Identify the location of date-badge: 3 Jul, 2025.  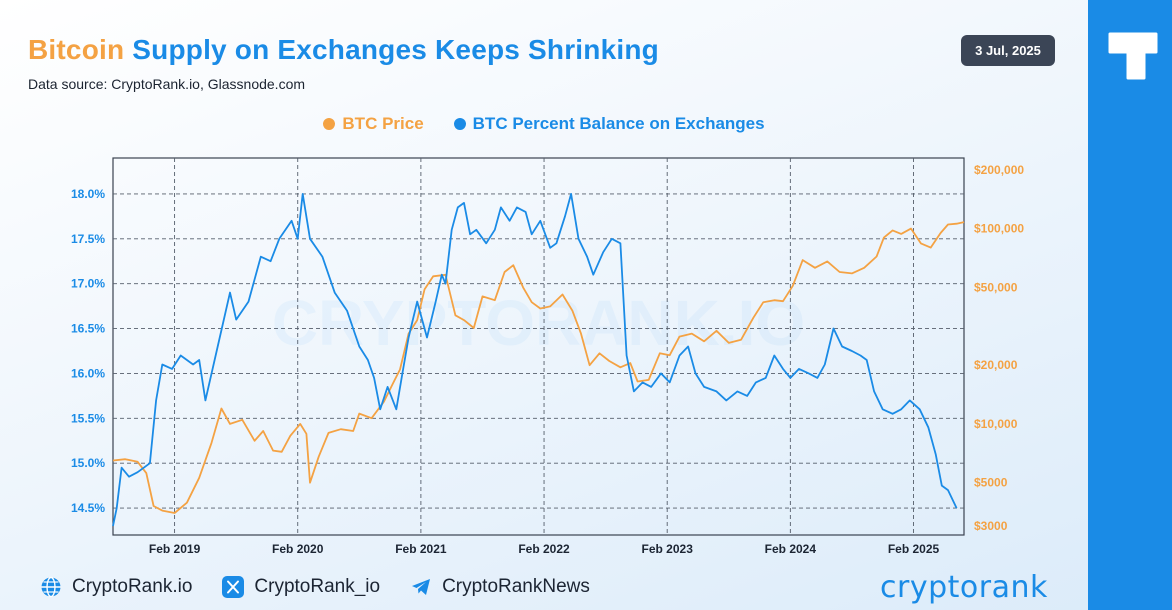
(1008, 50).